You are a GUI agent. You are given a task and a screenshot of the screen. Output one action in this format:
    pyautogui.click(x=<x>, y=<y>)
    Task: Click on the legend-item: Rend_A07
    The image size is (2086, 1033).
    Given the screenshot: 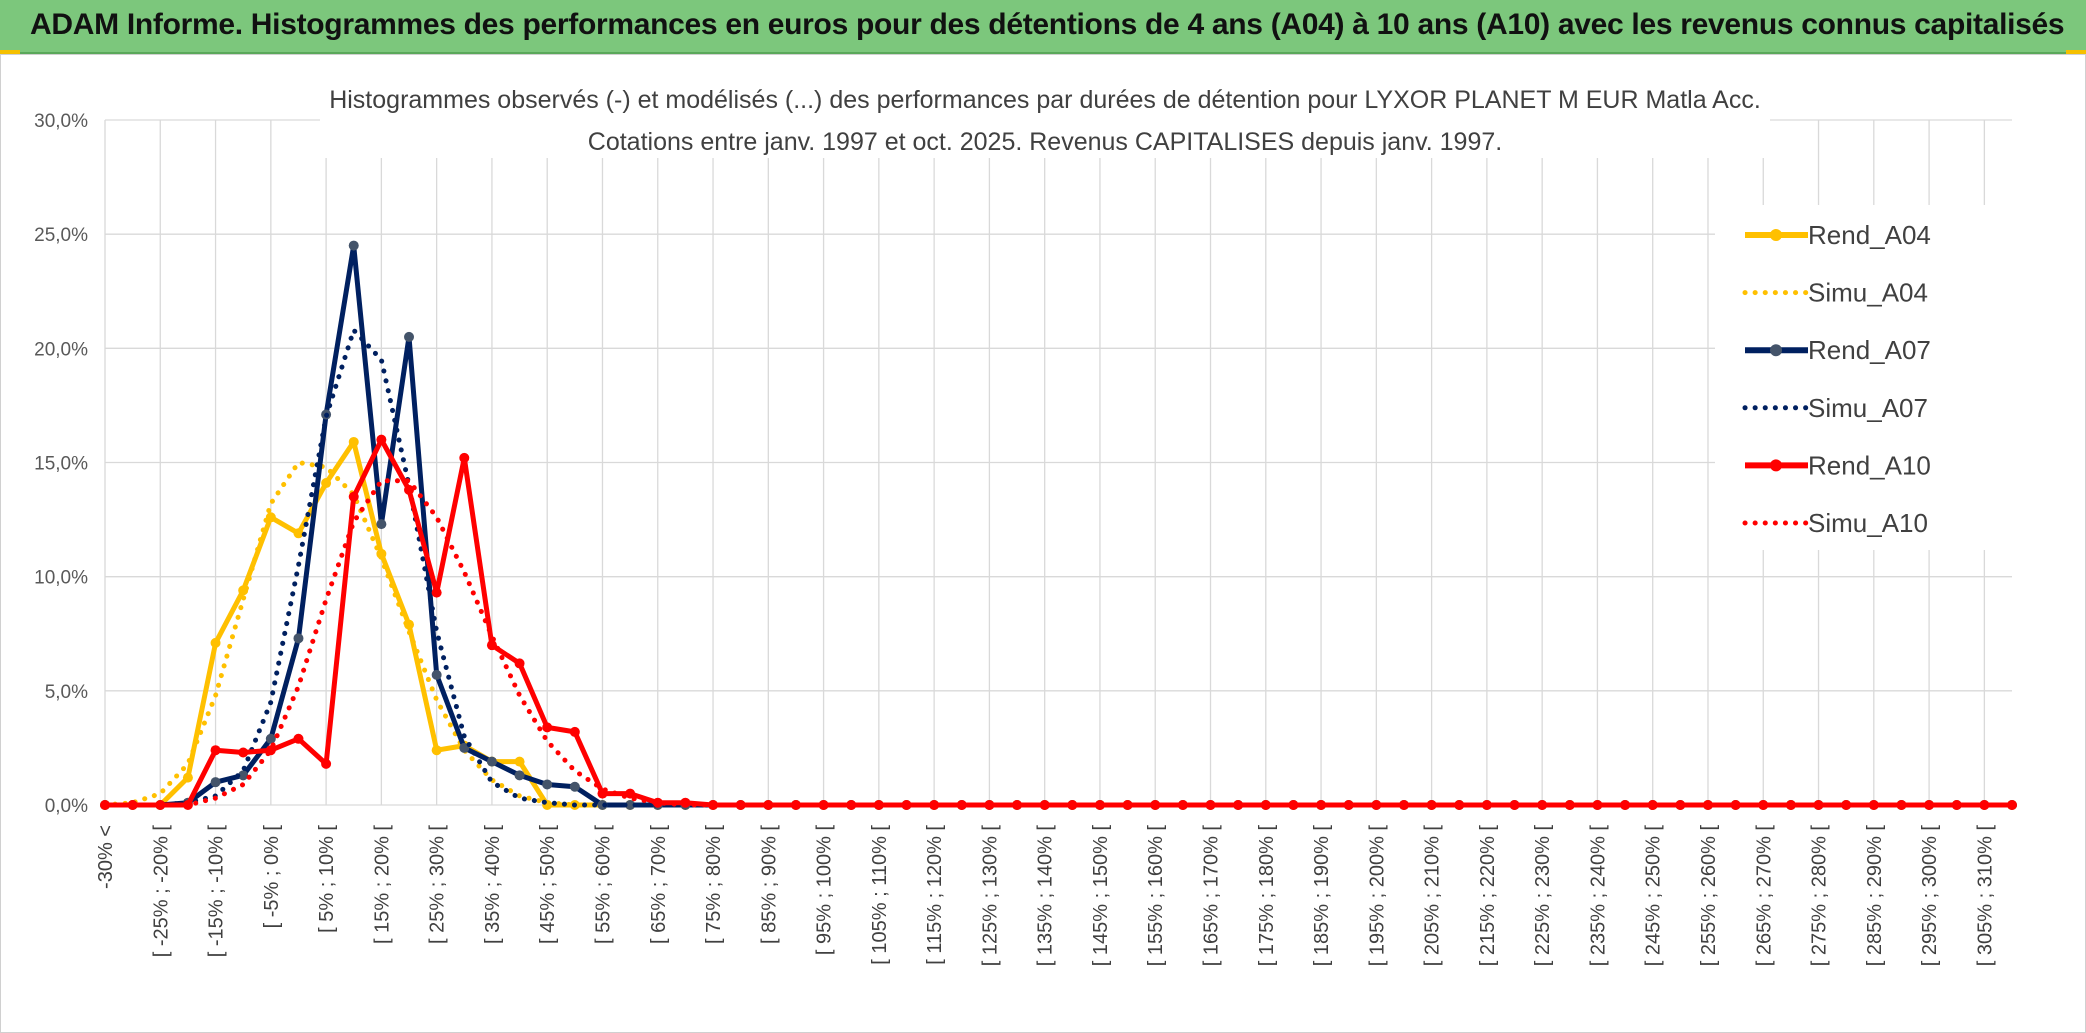 What is the action you would take?
    pyautogui.click(x=1838, y=350)
    